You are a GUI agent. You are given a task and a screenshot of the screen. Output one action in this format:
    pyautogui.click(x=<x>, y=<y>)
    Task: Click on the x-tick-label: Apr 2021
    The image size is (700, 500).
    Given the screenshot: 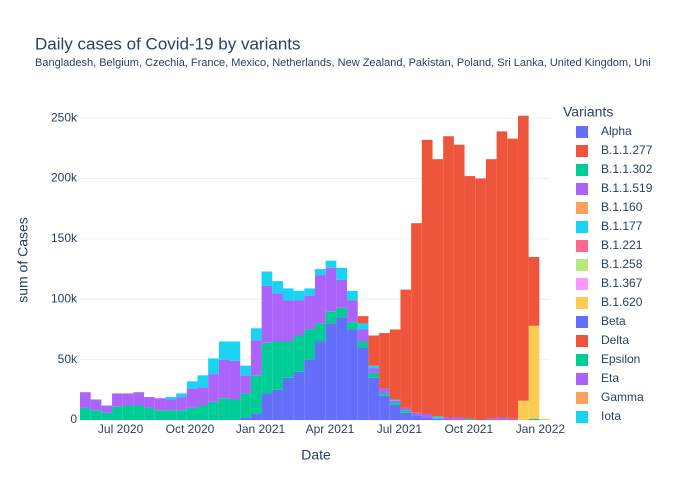 What is the action you would take?
    pyautogui.click(x=330, y=429)
    